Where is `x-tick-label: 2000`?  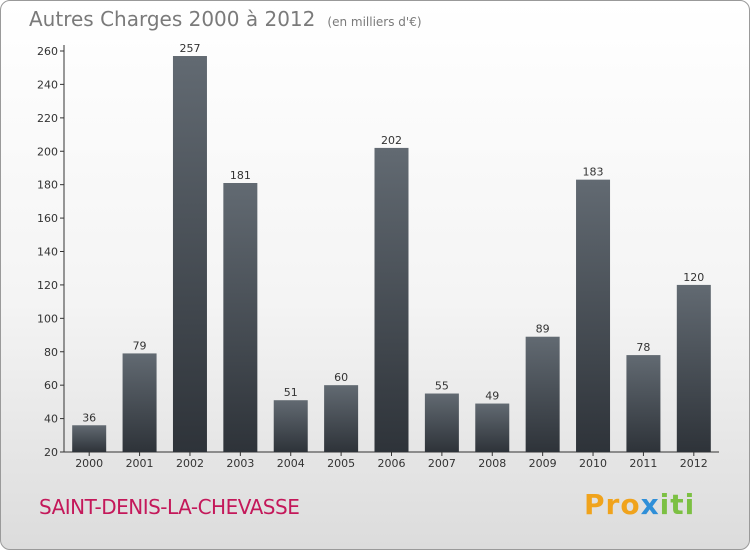 x-tick-label: 2000 is located at coordinates (89, 463).